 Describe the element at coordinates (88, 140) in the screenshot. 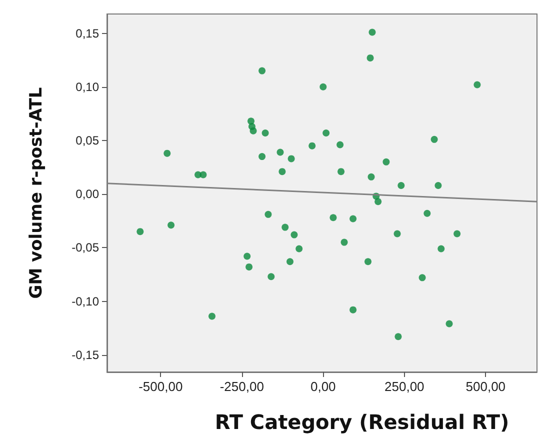

I see `y-tick-label: 0,05` at that location.